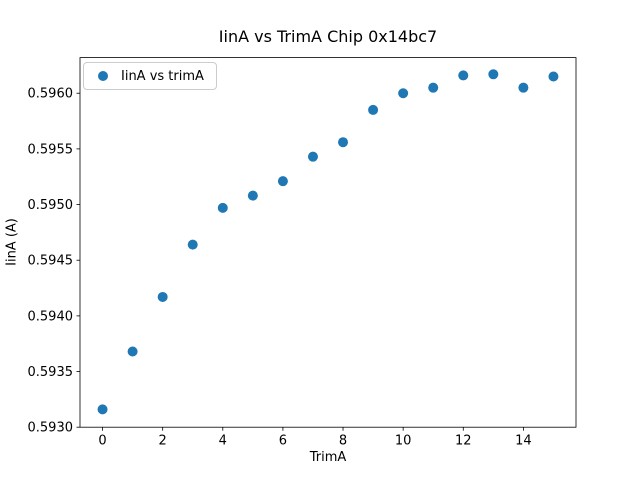 This screenshot has width=640, height=480. I want to click on y-tick-label: 0.5945, so click(51, 261).